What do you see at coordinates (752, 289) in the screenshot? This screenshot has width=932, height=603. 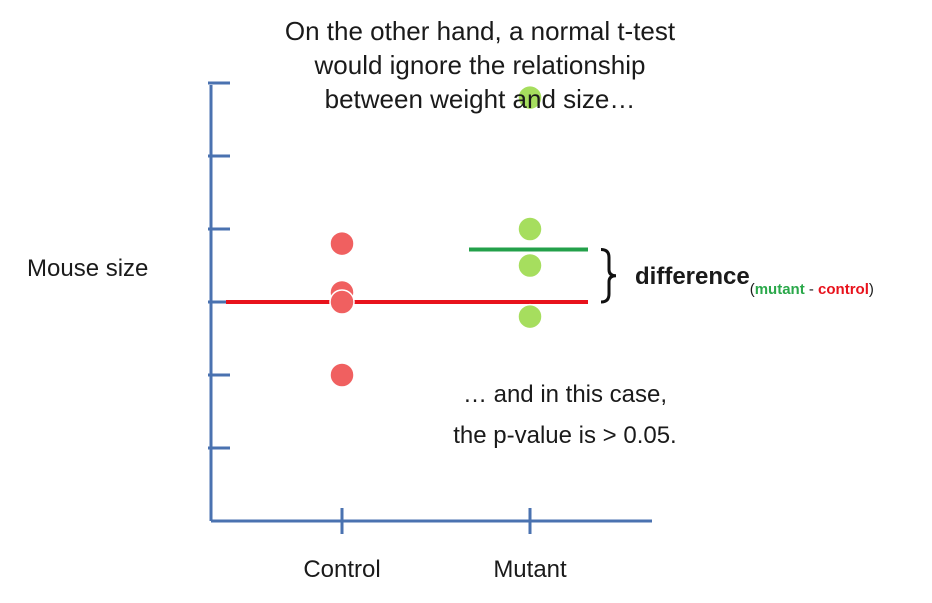 I see `open-paren: (` at bounding box center [752, 289].